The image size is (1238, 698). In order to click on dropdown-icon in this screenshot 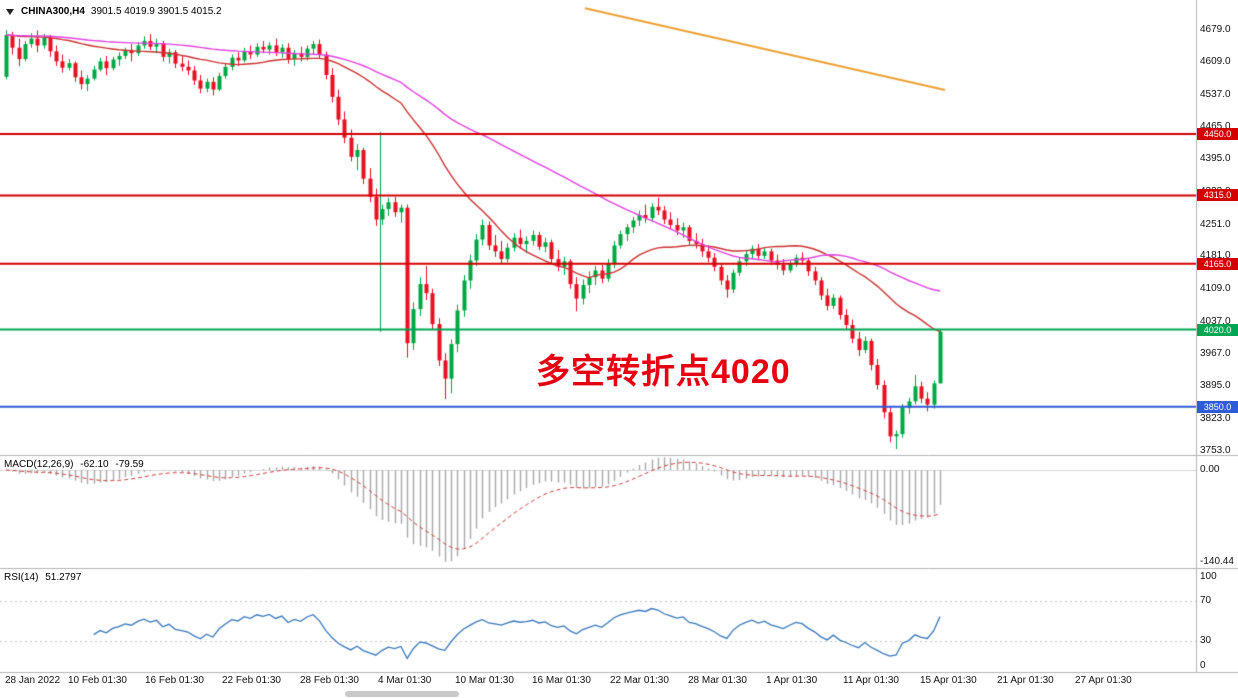, I will do `click(10, 11)`.